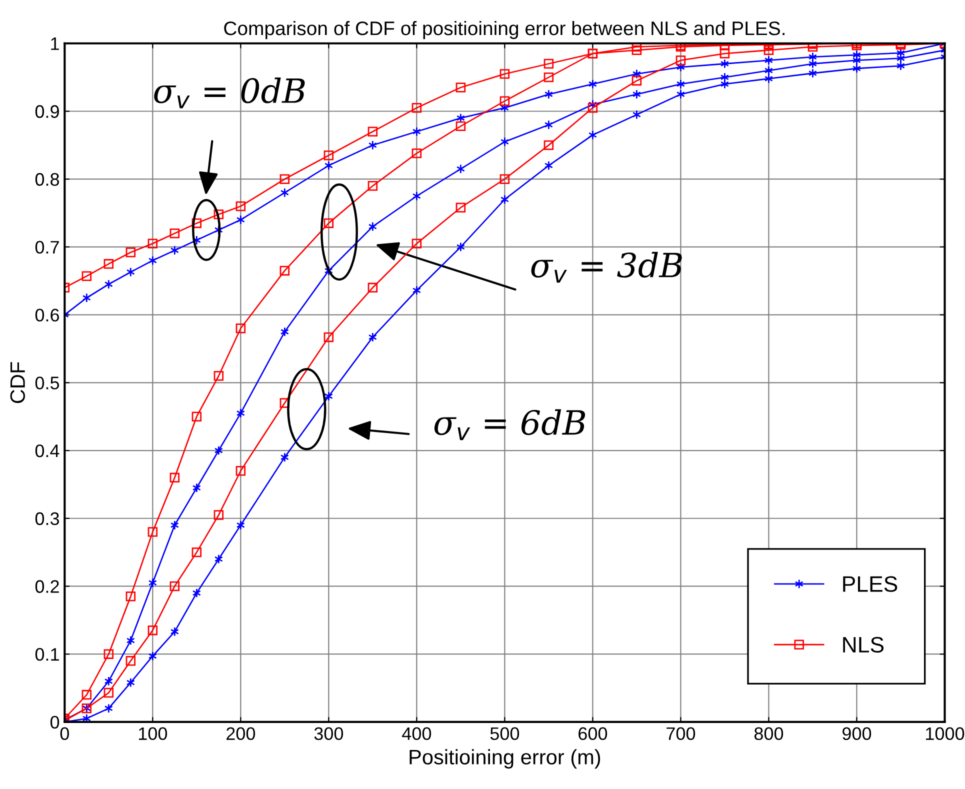  I want to click on annotation: σ$_{v}$ = 6dB, so click(510, 424).